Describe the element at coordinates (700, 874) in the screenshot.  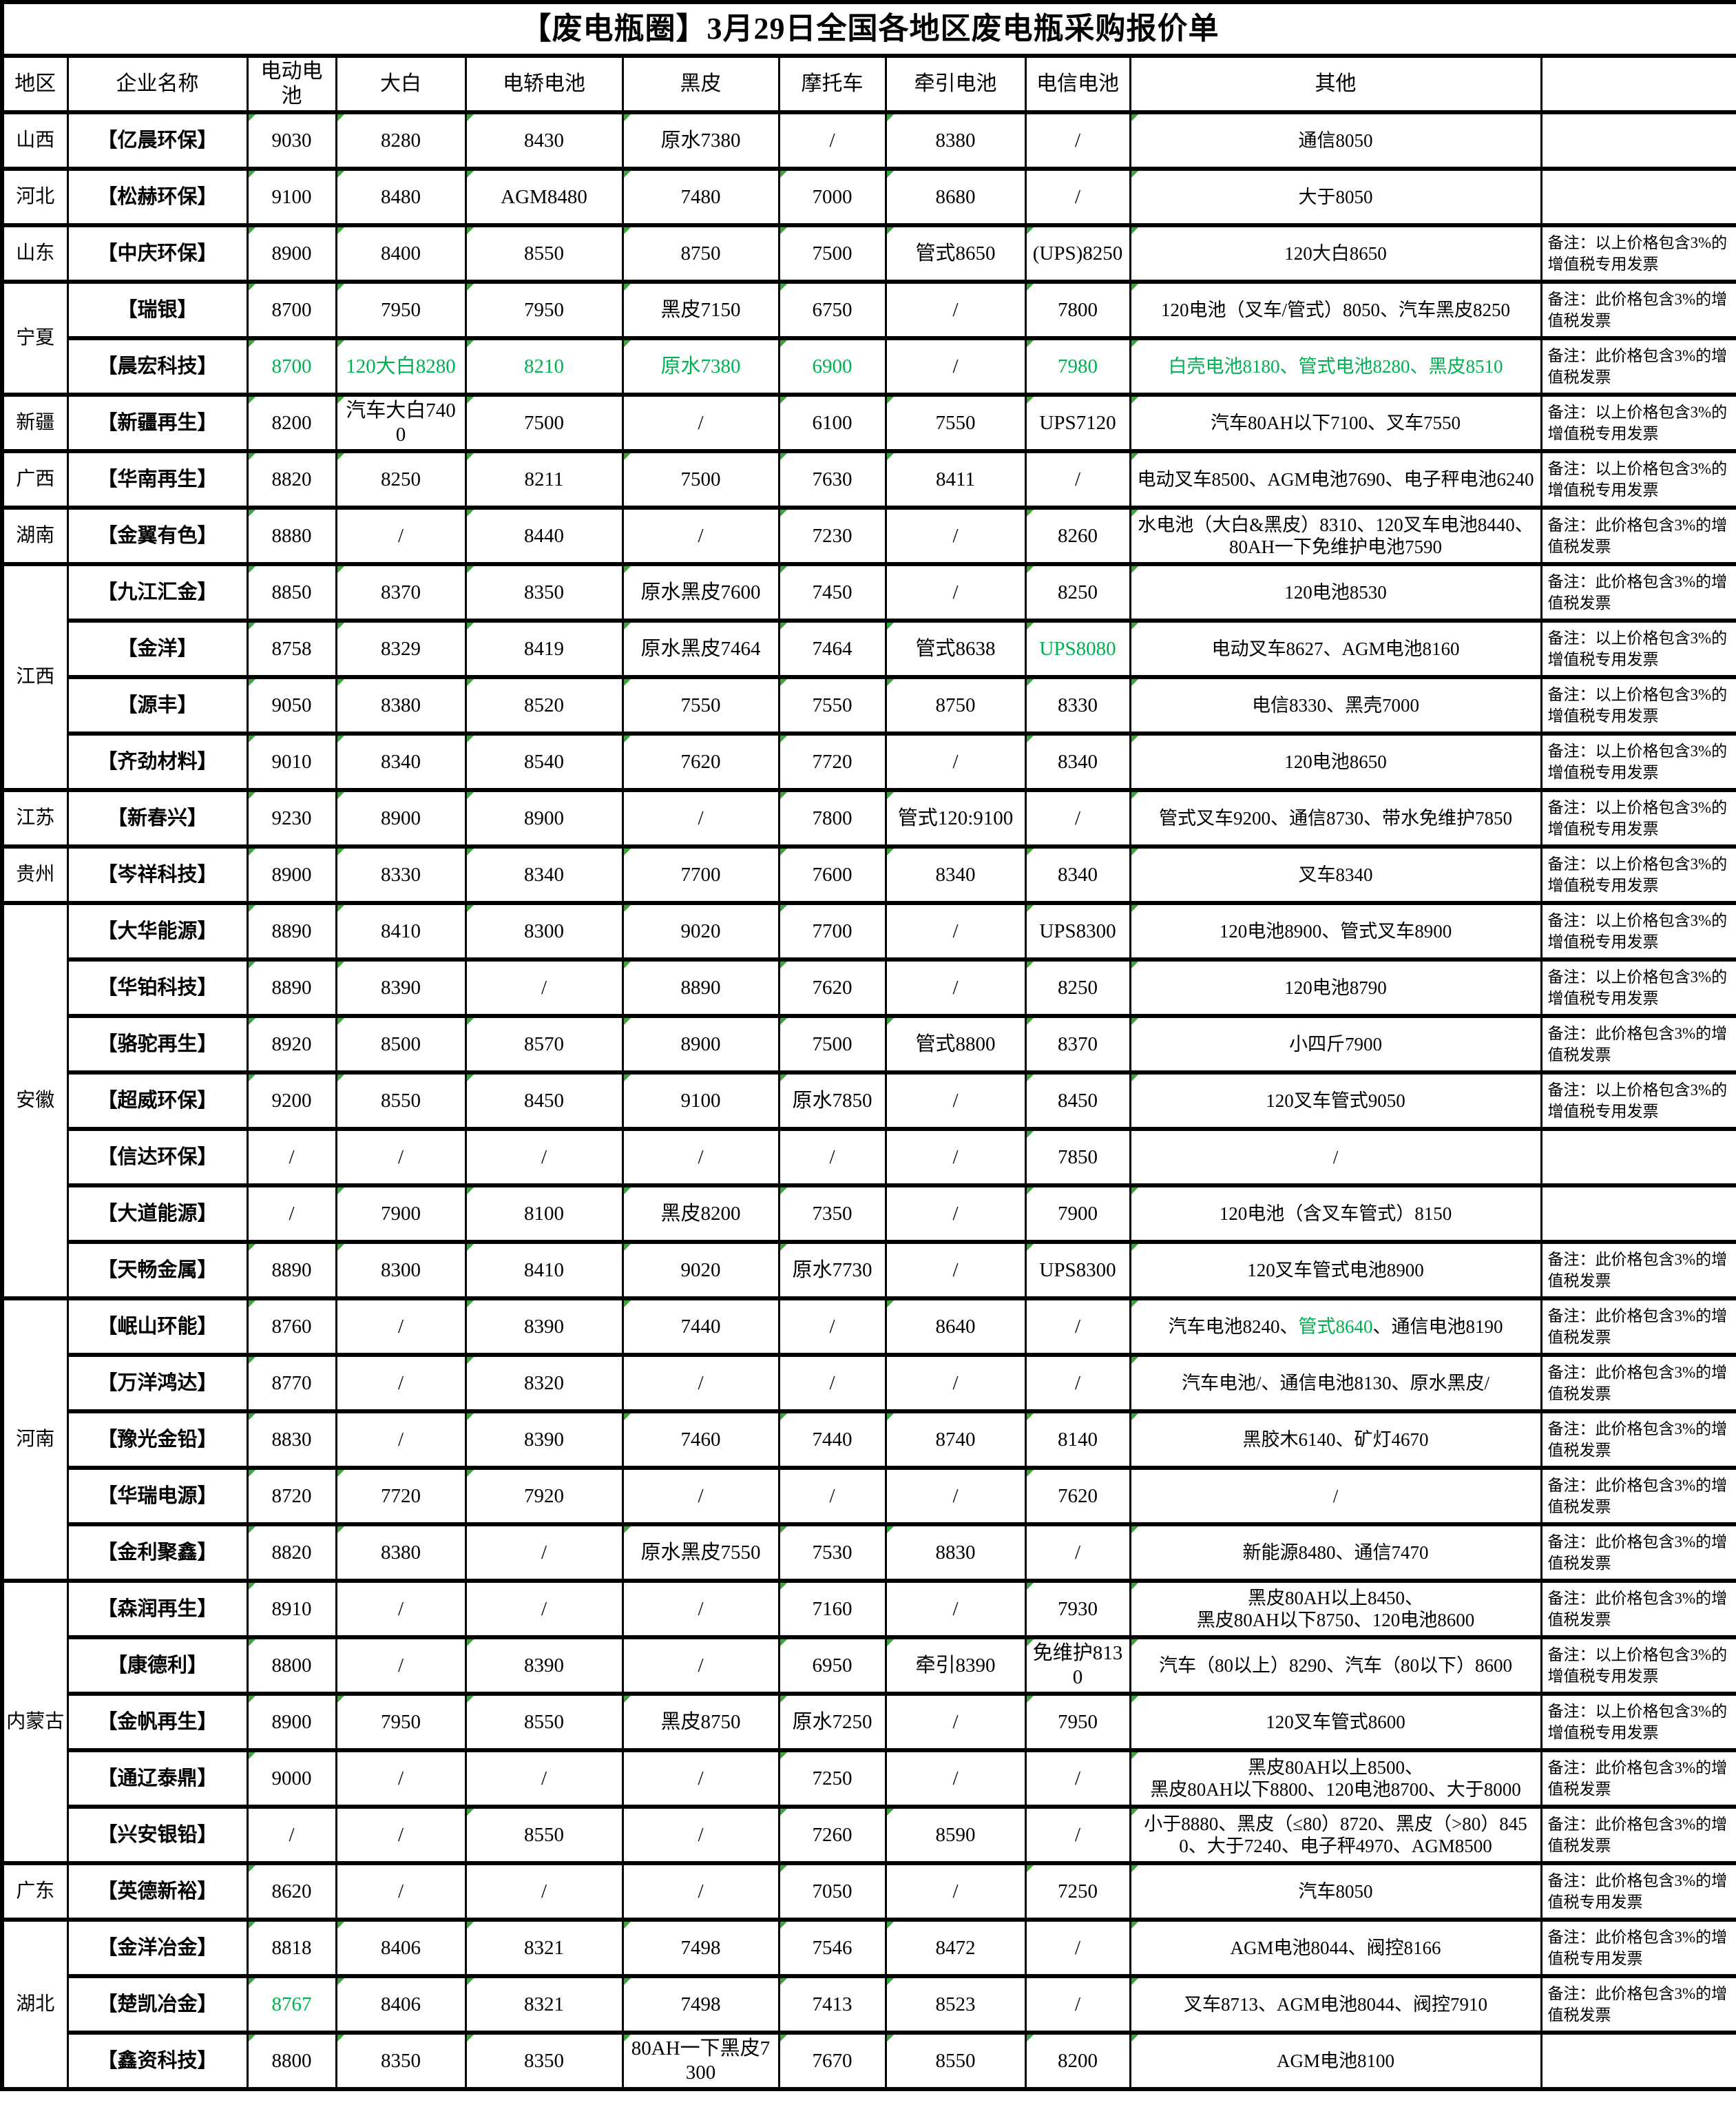
I see `price-cell: 7700` at that location.